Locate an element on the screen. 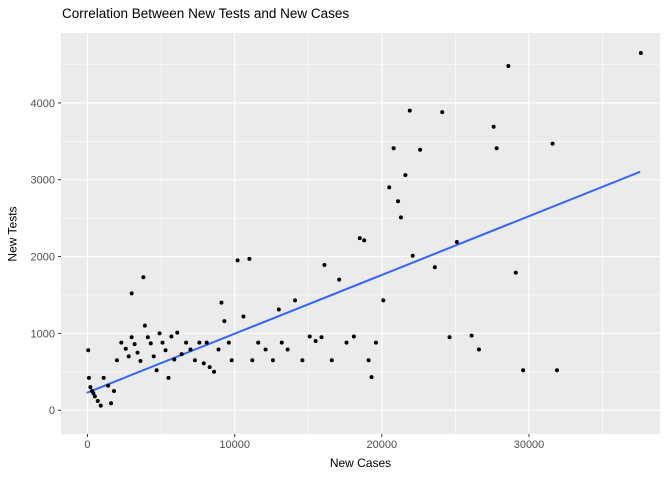 This screenshot has width=672, height=480. x-tick-labels: 0 10000 20000 30000 is located at coordinates (314, 445).